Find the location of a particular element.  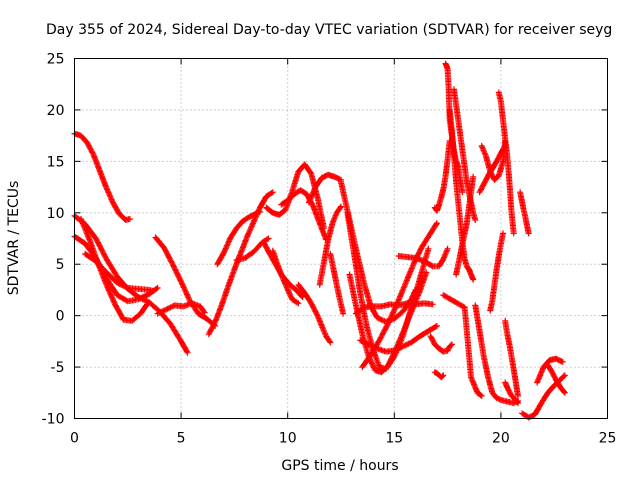

x-tick-label: 0 is located at coordinates (74, 439).